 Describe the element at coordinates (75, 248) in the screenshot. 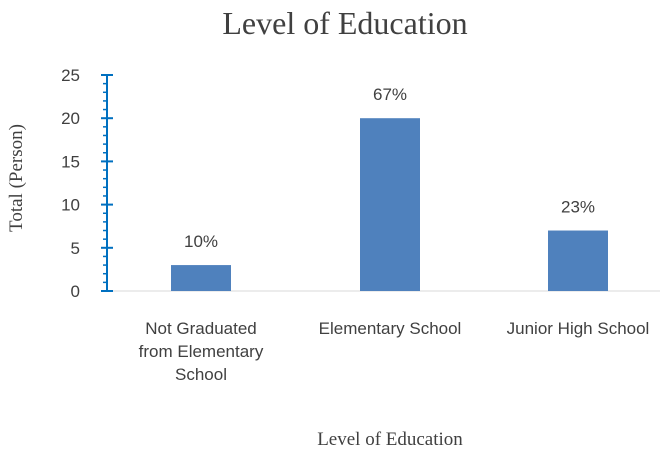

I see `y-tick-label: 5` at that location.